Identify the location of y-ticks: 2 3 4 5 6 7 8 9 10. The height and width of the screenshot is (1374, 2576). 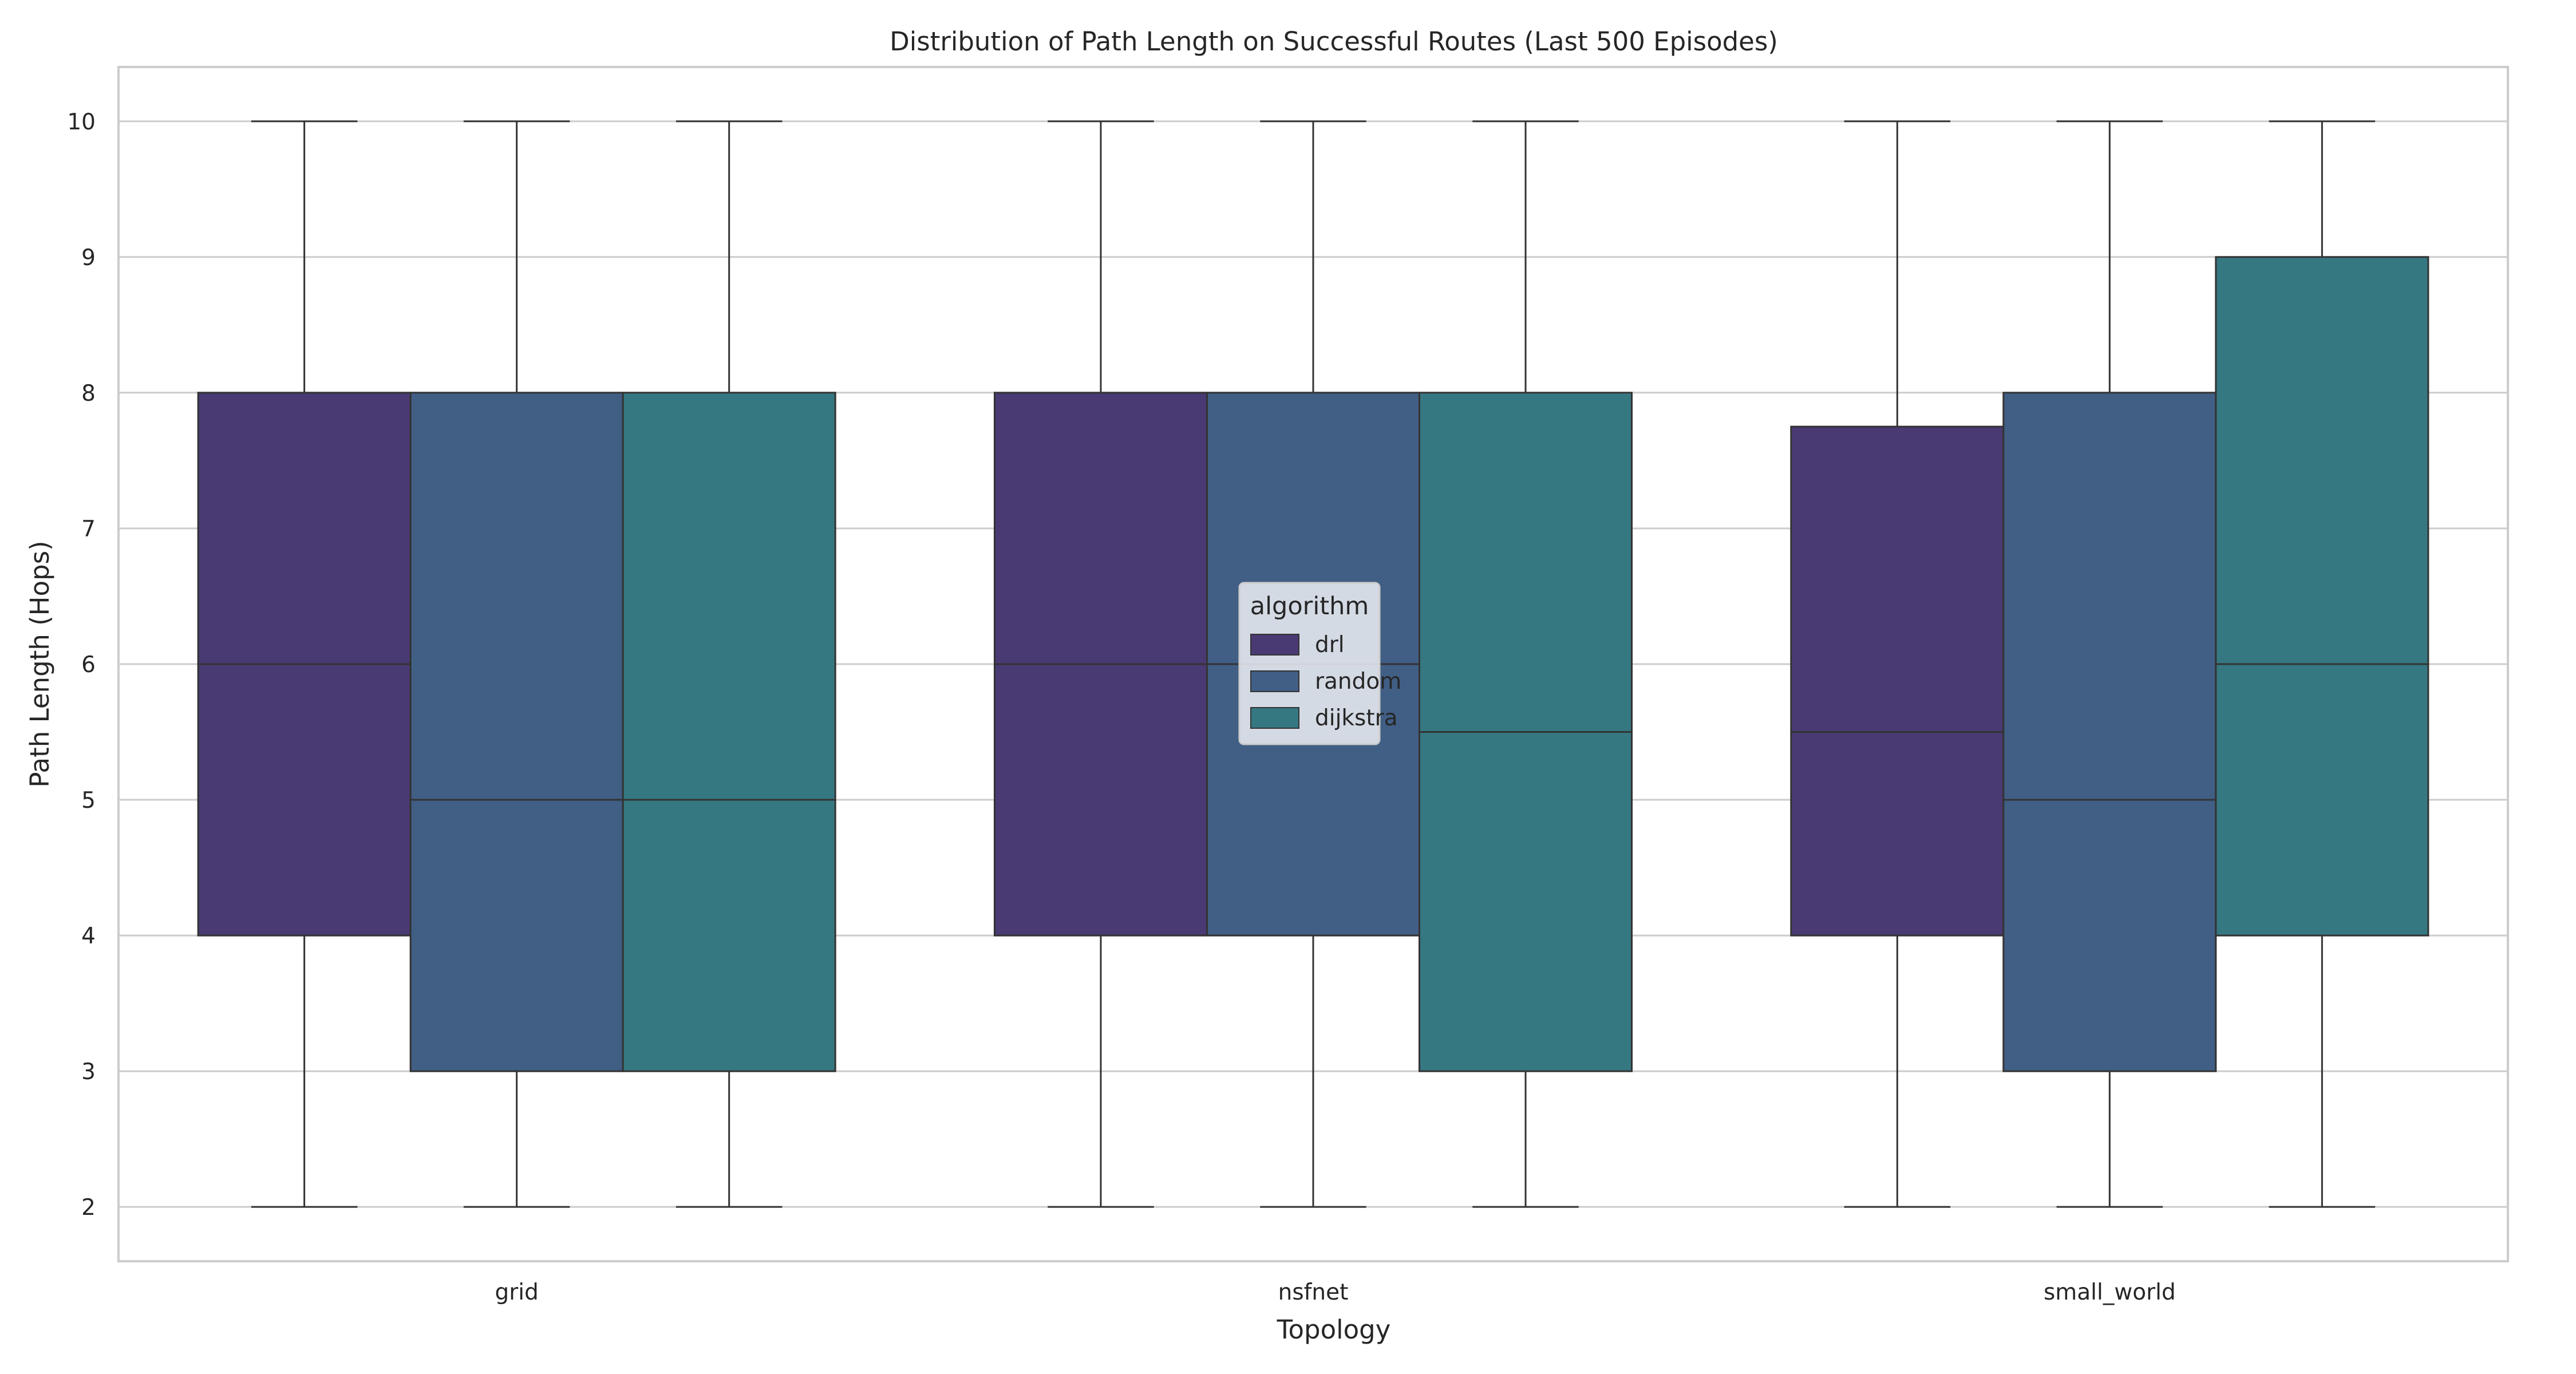
(81, 665).